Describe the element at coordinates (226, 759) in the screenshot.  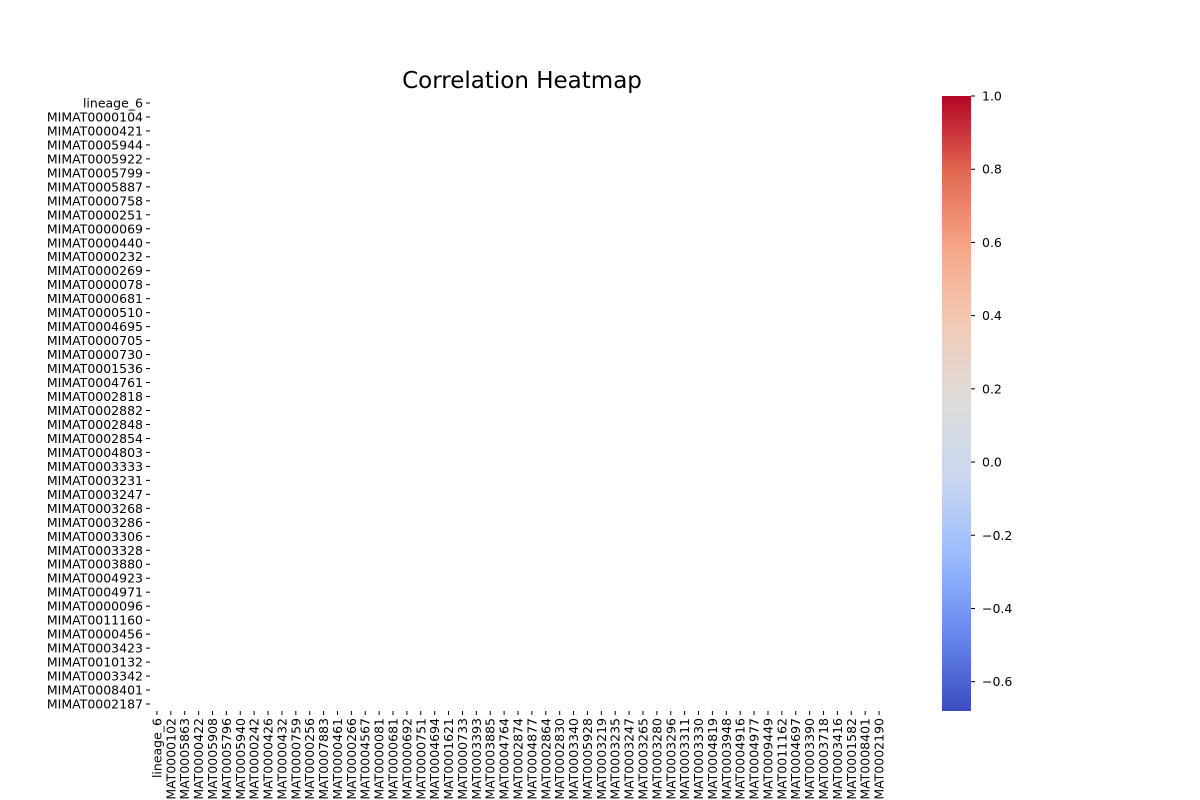
I see `col-tick-label: MIMAT0005796` at that location.